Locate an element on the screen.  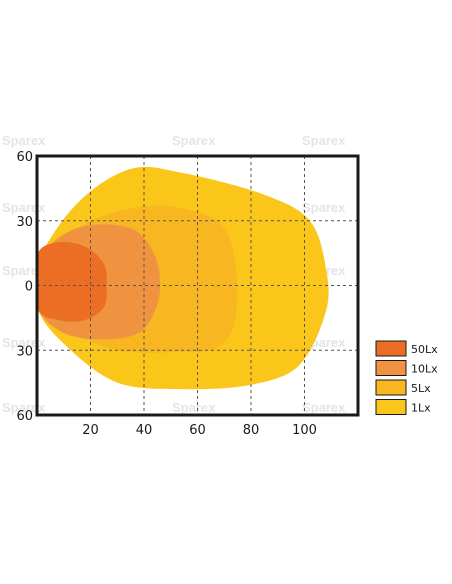
contour-50lx is located at coordinates (72, 281).